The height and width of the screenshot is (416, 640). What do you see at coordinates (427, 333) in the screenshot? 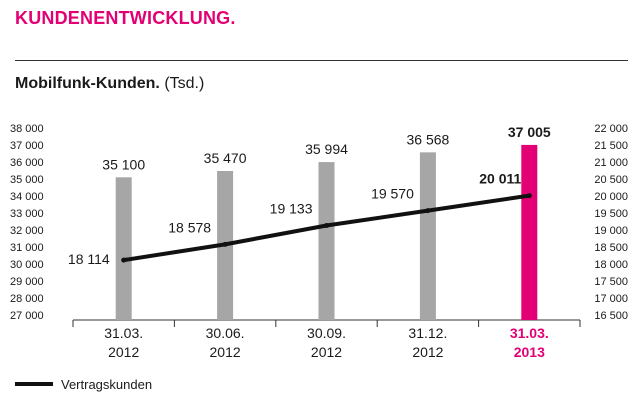
I see `x-axis-category-label: 31.12.` at bounding box center [427, 333].